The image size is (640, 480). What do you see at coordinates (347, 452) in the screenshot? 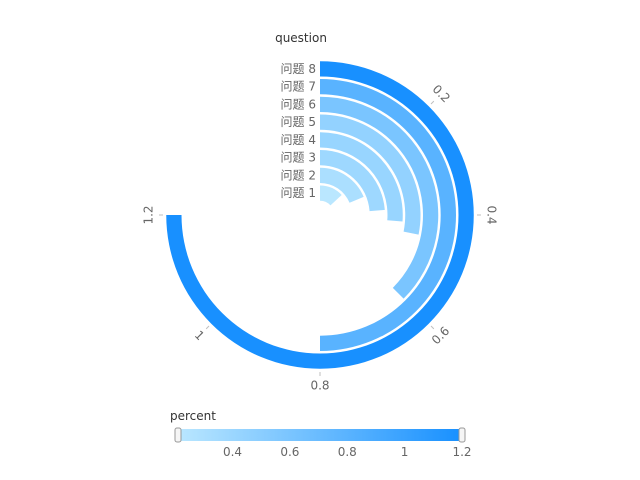
I see `legend-tick-label: 0.8` at bounding box center [347, 452].